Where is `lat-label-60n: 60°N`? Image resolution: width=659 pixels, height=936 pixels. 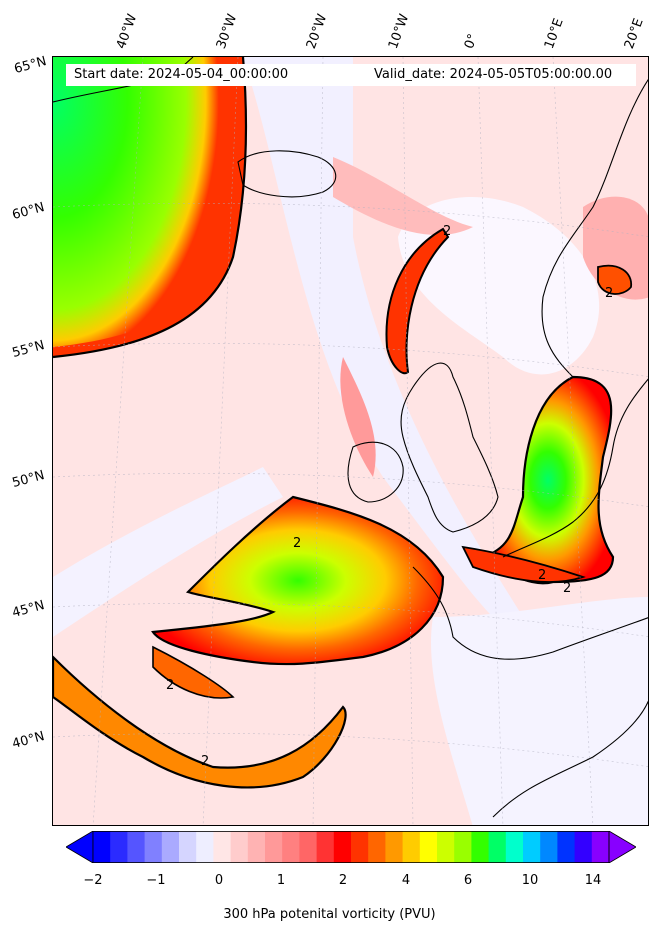
lat-label-60n: 60°N is located at coordinates (28, 211).